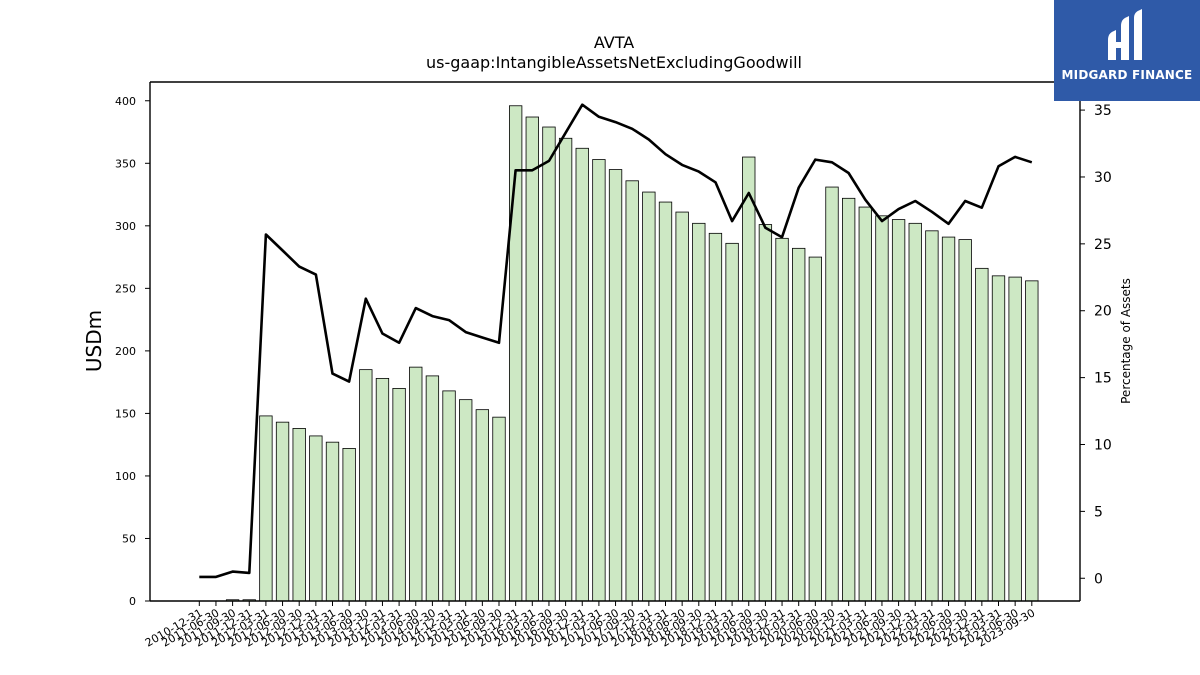 The image size is (1200, 675). Describe the element at coordinates (1125, 34) in the screenshot. I see `midgard-logo-icon` at that location.